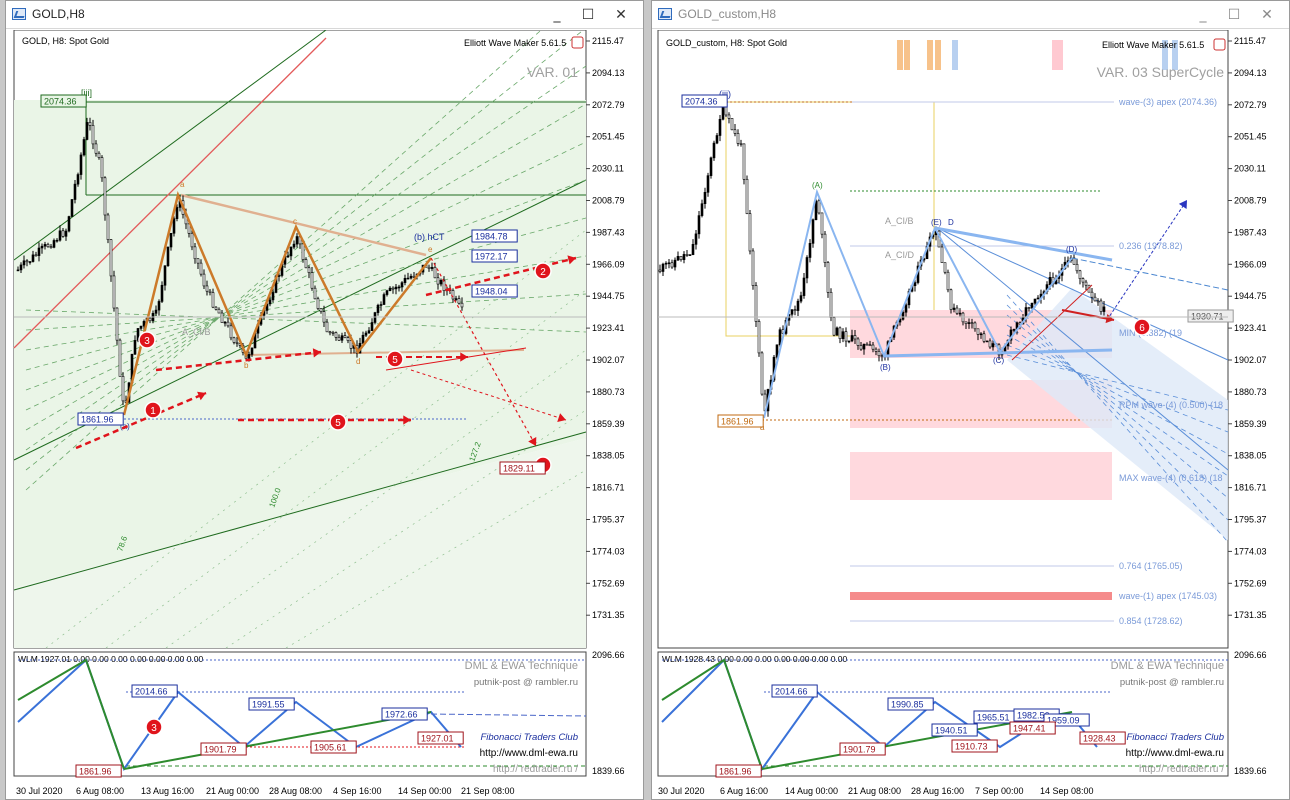 Image resolution: width=1290 pixels, height=800 pixels. What do you see at coordinates (937, 791) in the screenshot?
I see `time-axis-label: 28 Aug 16:00` at bounding box center [937, 791].